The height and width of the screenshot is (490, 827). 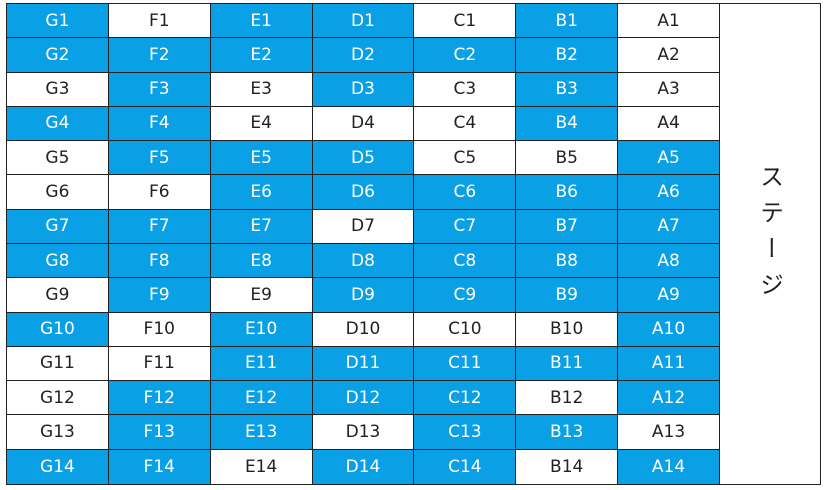 What do you see at coordinates (159, 329) in the screenshot?
I see `seat: F10` at bounding box center [159, 329].